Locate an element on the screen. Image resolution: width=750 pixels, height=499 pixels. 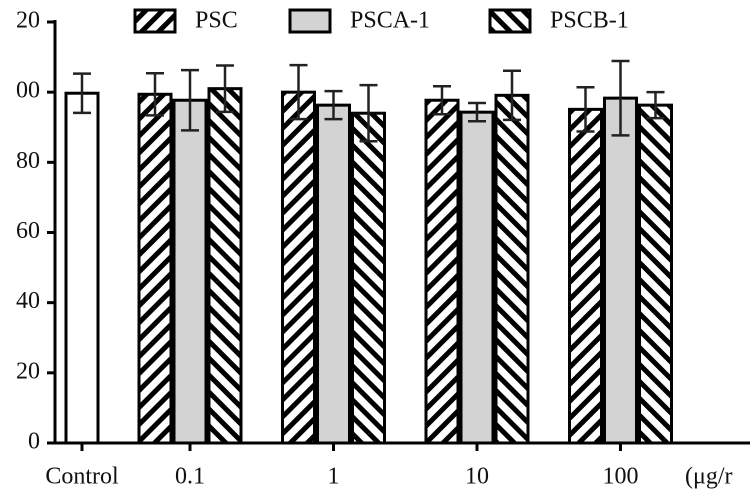
legend-label: PSC is located at coordinates (216, 21).